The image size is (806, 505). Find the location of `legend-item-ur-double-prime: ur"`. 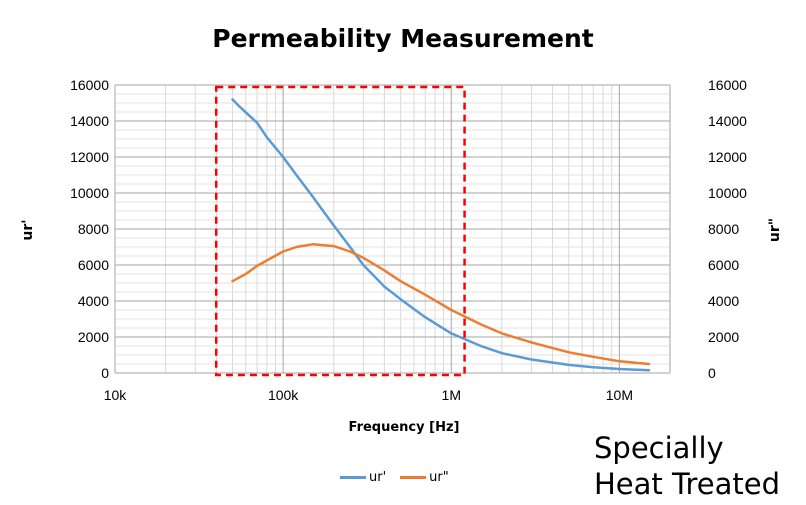

legend-item-ur-double-prime: ur" is located at coordinates (424, 477).